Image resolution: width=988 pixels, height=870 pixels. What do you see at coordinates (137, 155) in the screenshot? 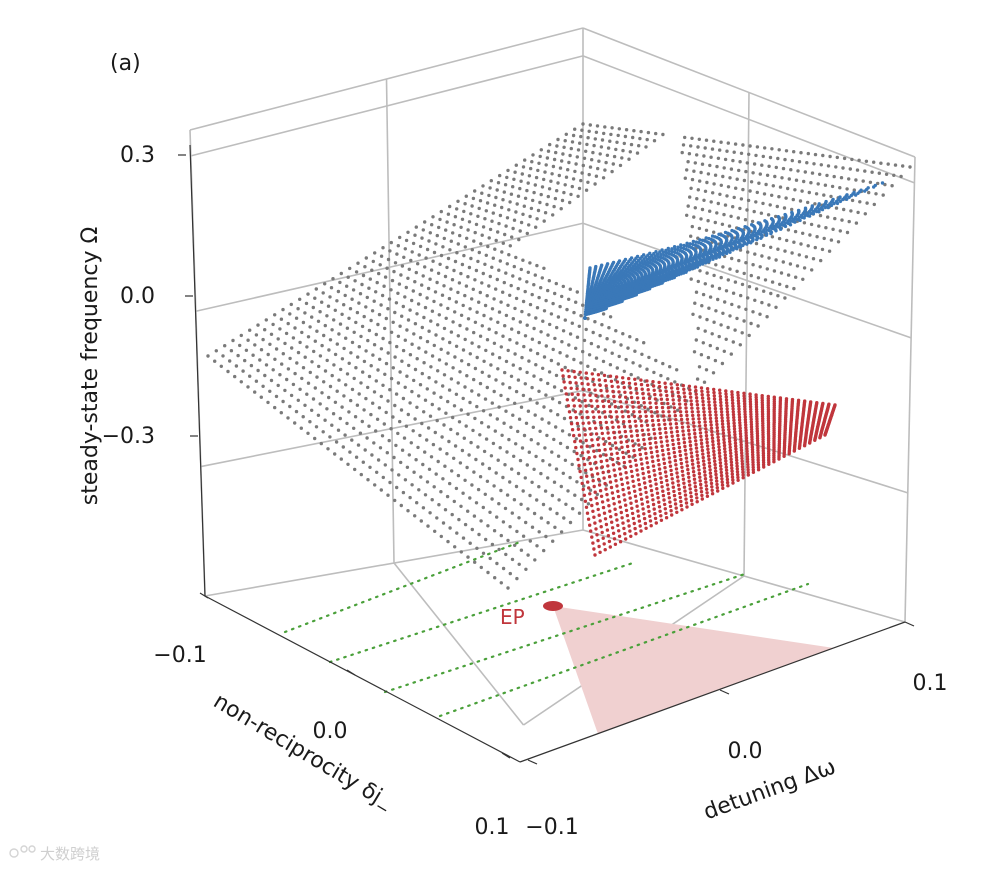
I see `z-tick-label: 0.3` at bounding box center [137, 155].